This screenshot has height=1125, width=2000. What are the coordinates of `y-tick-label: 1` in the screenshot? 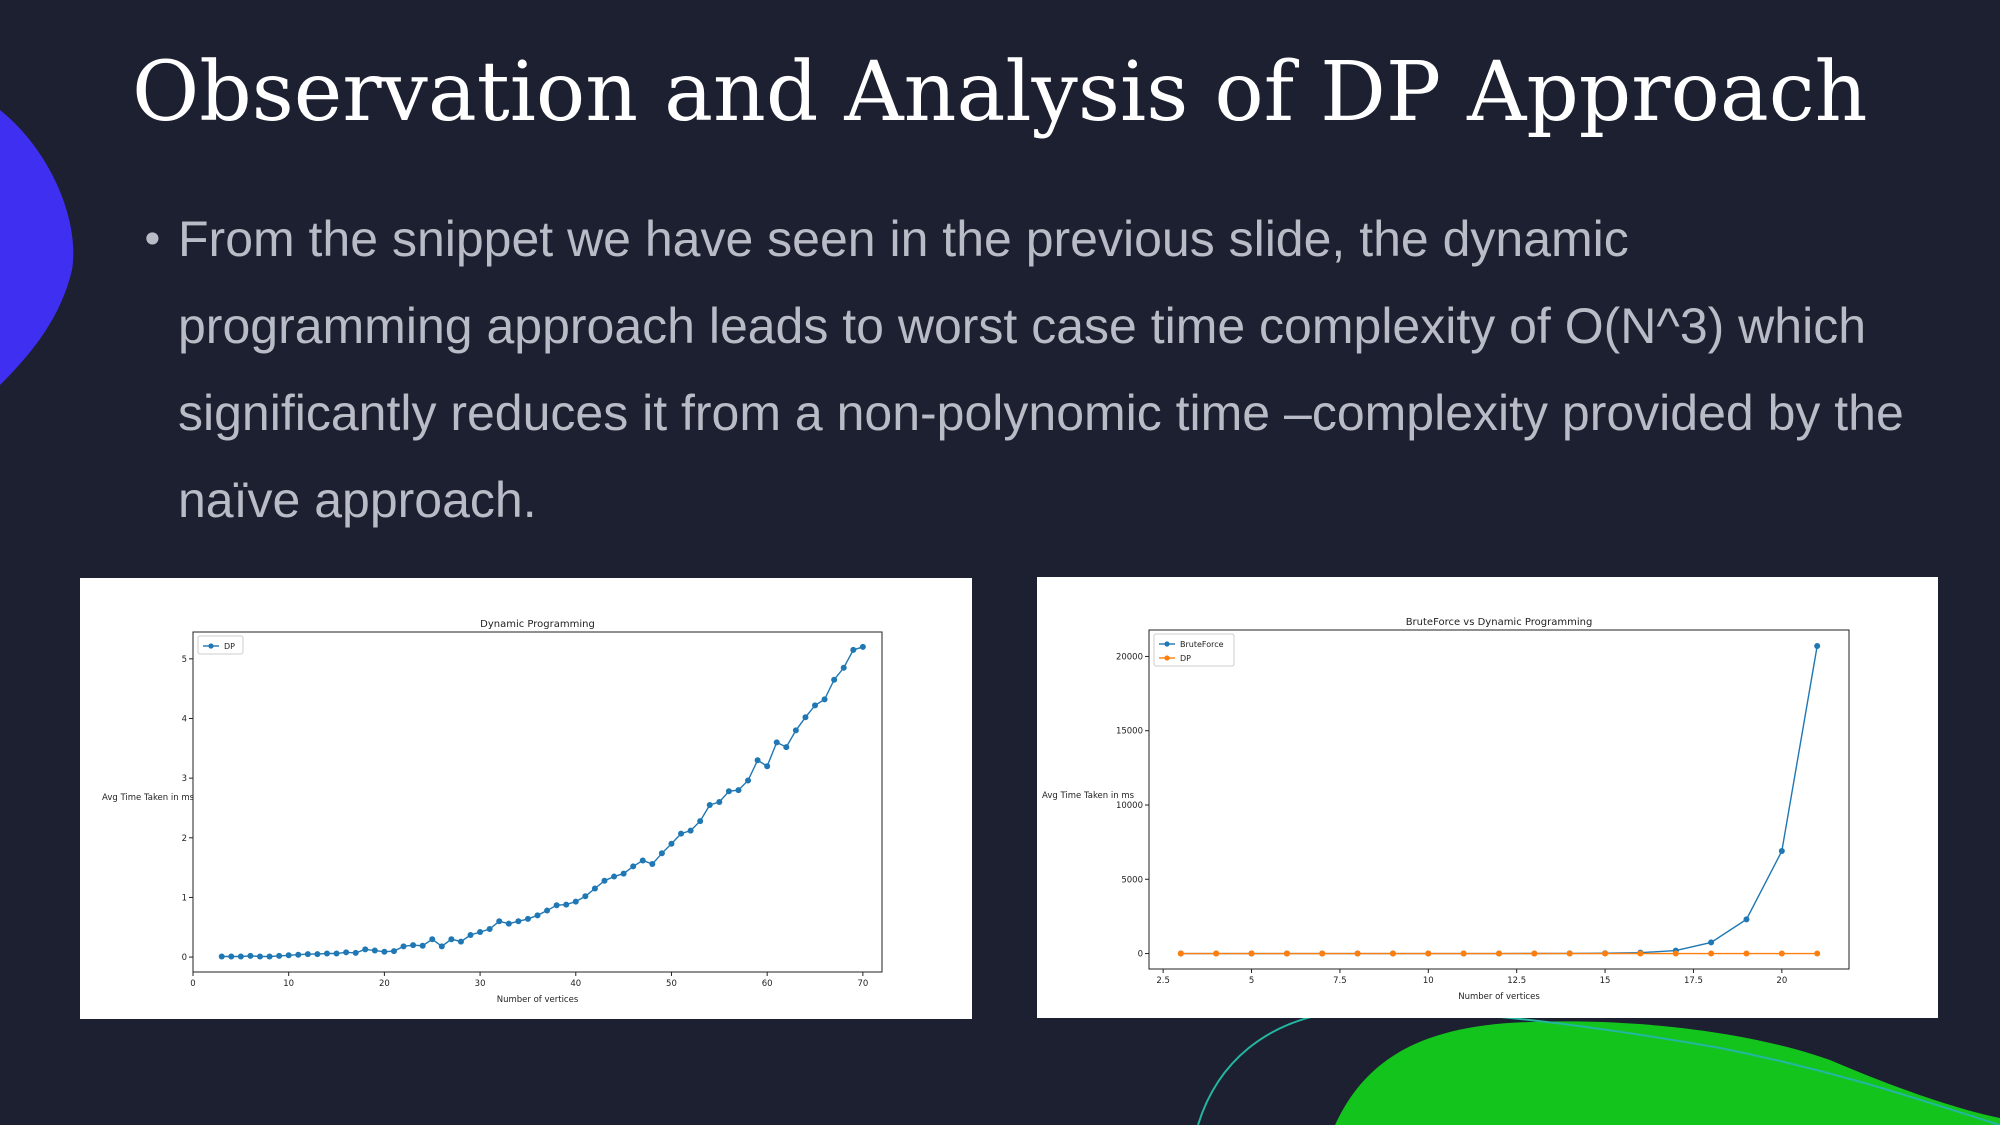 It's located at (184, 898).